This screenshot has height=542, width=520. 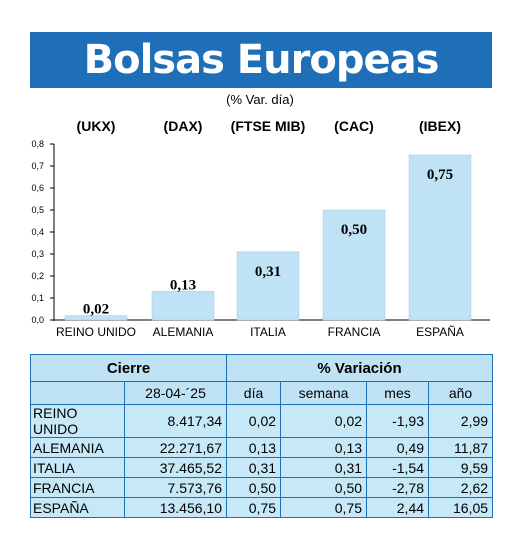 What do you see at coordinates (461, 507) in the screenshot?
I see `table-cell: 16,05` at bounding box center [461, 507].